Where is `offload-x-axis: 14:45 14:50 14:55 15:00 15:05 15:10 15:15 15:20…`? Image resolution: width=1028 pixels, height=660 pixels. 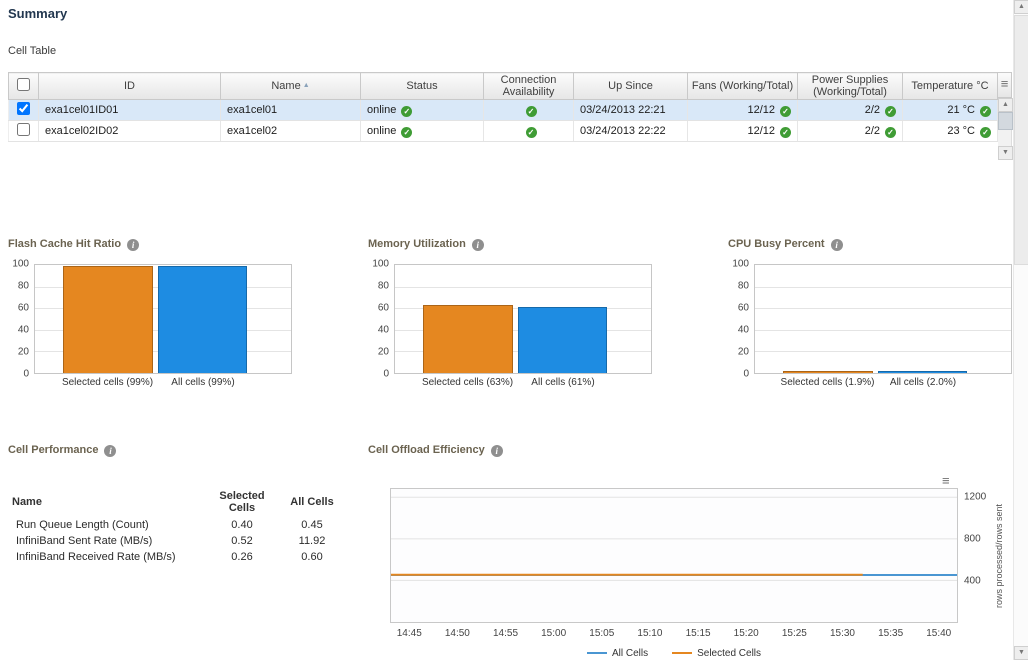 offload-x-axis: 14:45 14:50 14:55 15:00 15:05 15:10 15:15 15:20… is located at coordinates (674, 634).